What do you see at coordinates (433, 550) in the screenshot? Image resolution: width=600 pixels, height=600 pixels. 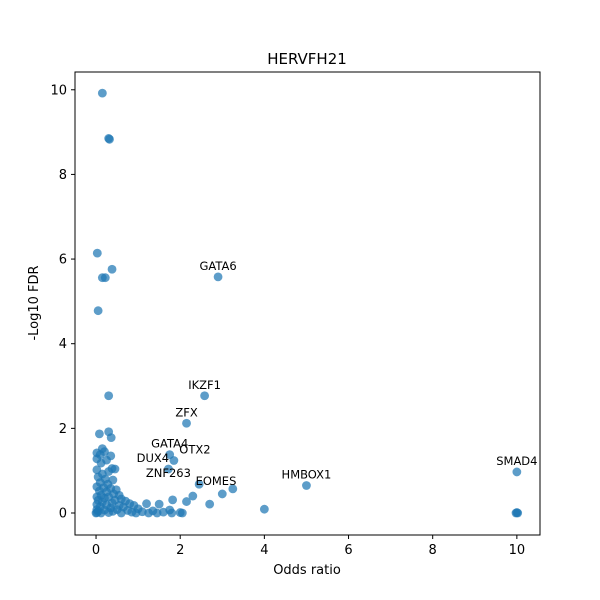 I see `x-tick-label: 8` at bounding box center [433, 550].